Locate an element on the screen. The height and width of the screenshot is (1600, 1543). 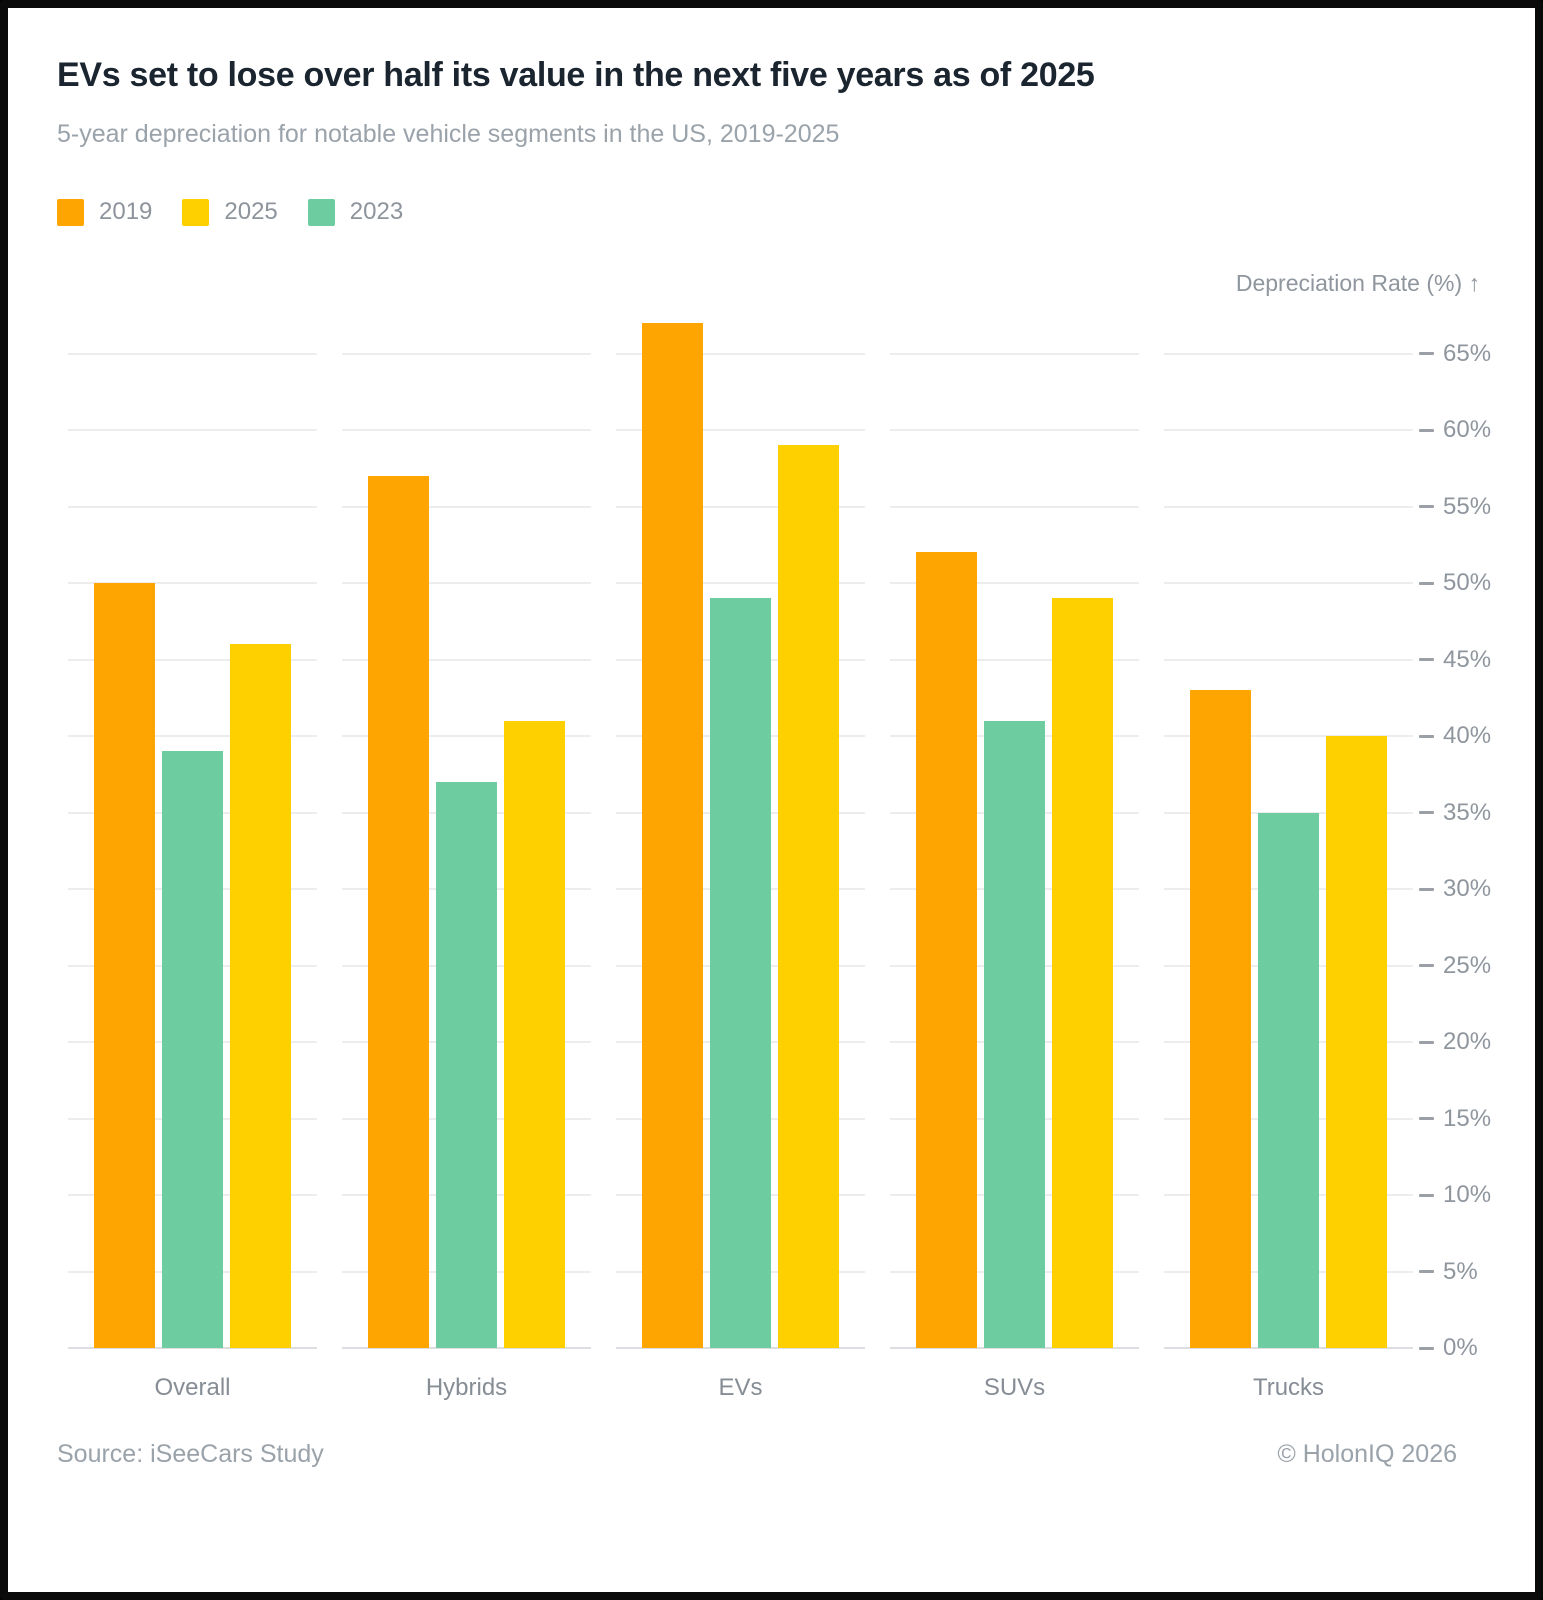
y-tick-10: 10% is located at coordinates (1455, 1194).